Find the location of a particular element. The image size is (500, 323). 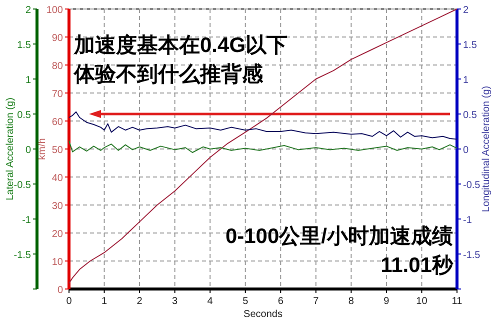

y-tick-label: 60 is located at coordinates (58, 122).